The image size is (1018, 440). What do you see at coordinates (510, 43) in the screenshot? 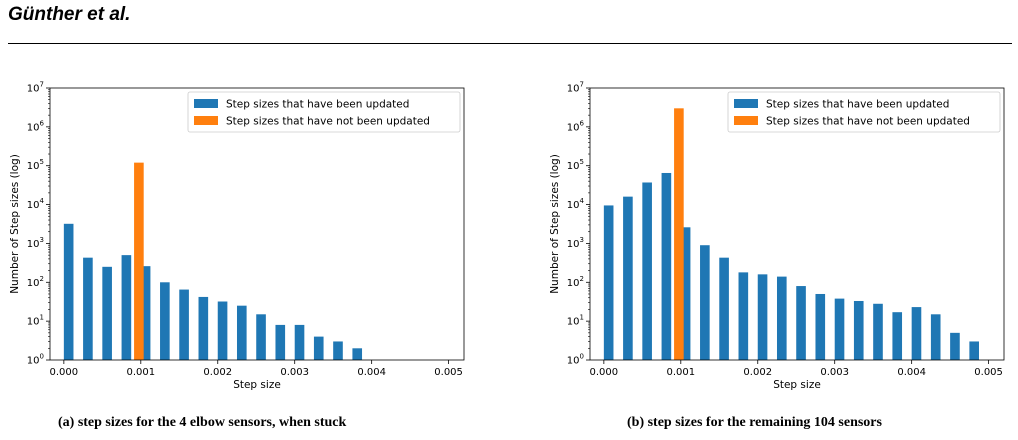
I see `header-rule` at bounding box center [510, 43].